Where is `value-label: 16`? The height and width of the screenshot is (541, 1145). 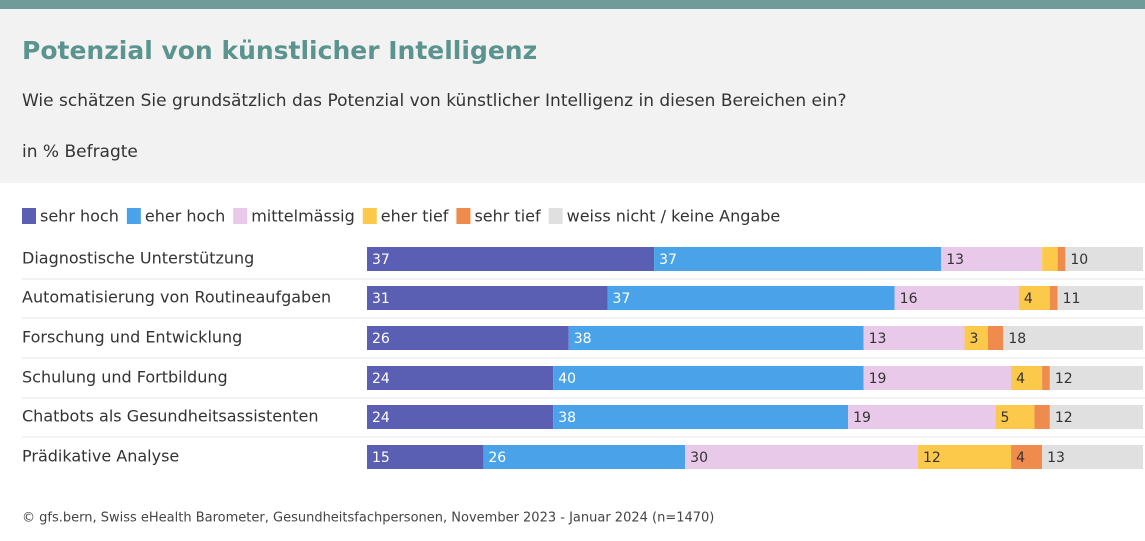
value-label: 16 is located at coordinates (909, 299).